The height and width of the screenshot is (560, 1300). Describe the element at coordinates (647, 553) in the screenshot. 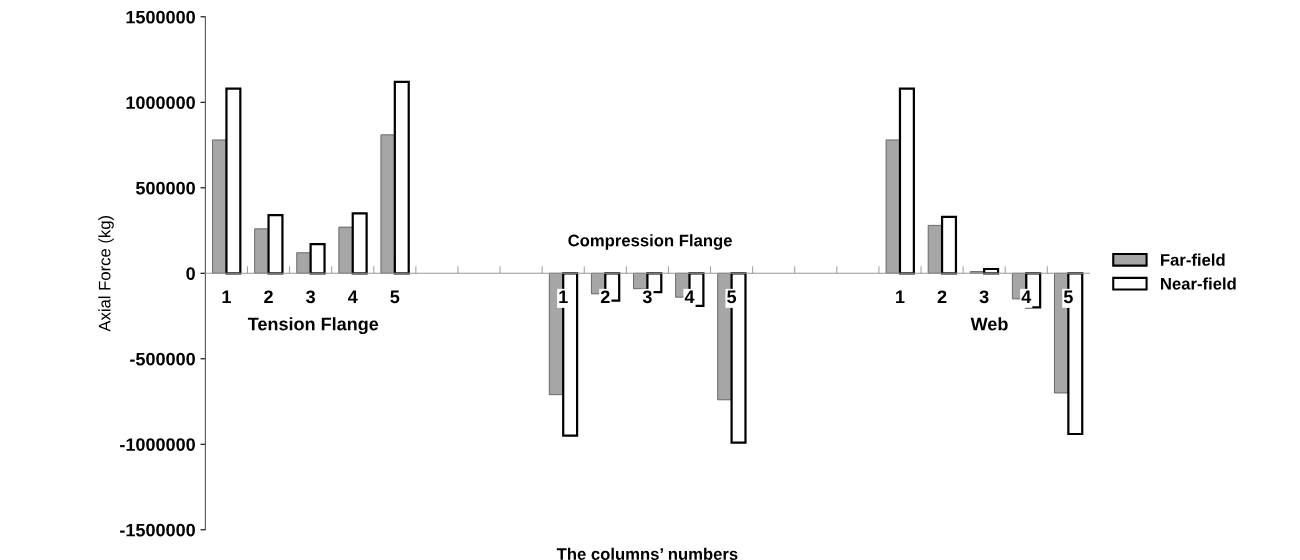

I see `x-axis-title: The columns’ numbers` at that location.